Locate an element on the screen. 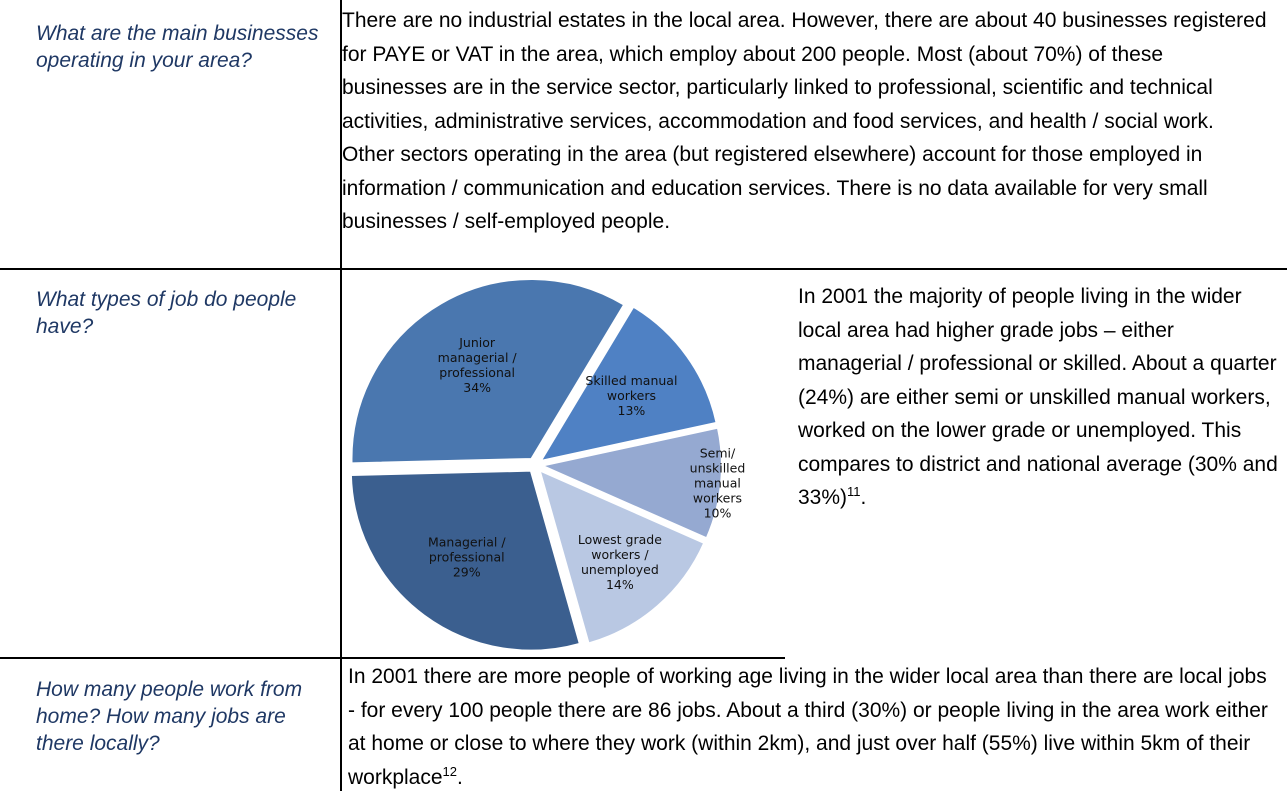 The image size is (1287, 794). slice-label: Skilled manual is located at coordinates (631, 380).